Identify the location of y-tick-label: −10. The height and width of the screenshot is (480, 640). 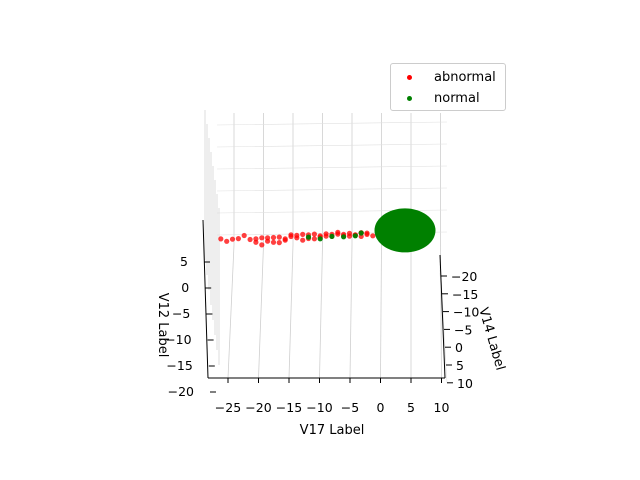
(466, 312).